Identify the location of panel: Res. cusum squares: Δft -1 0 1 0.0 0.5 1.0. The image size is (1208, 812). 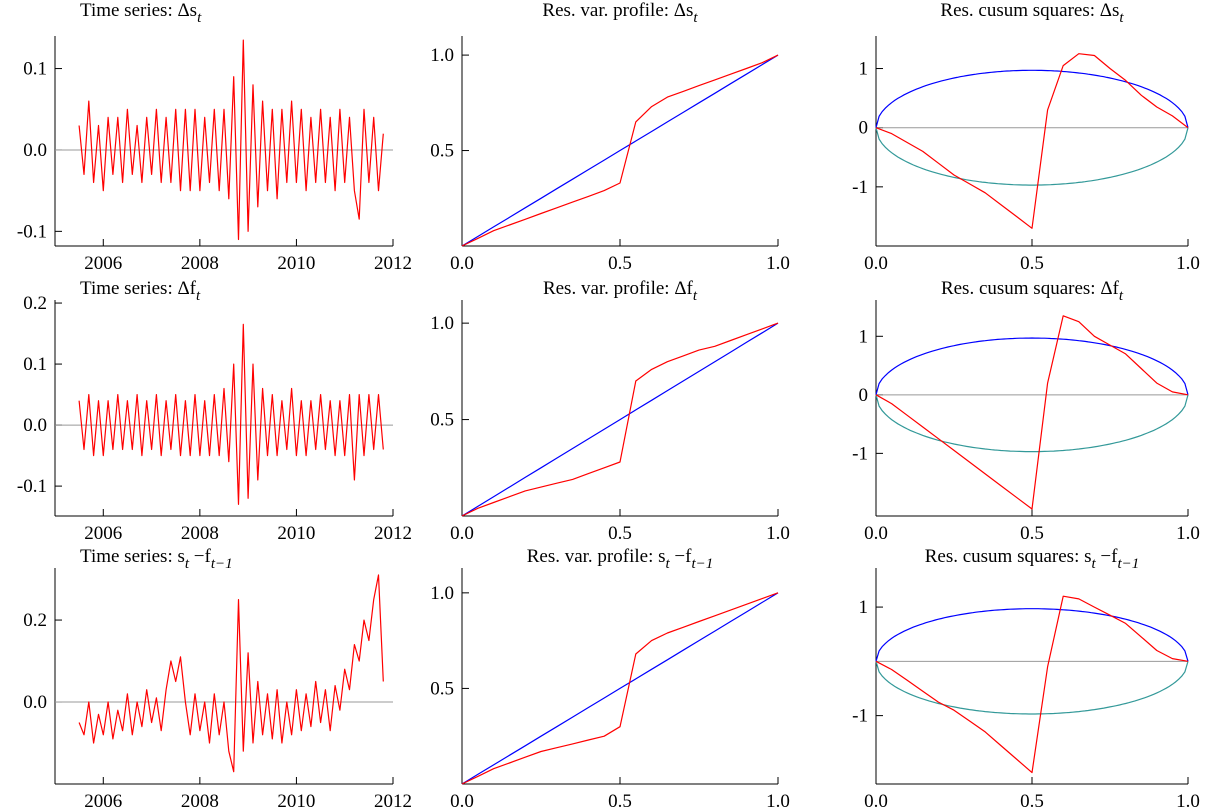
(1026, 411).